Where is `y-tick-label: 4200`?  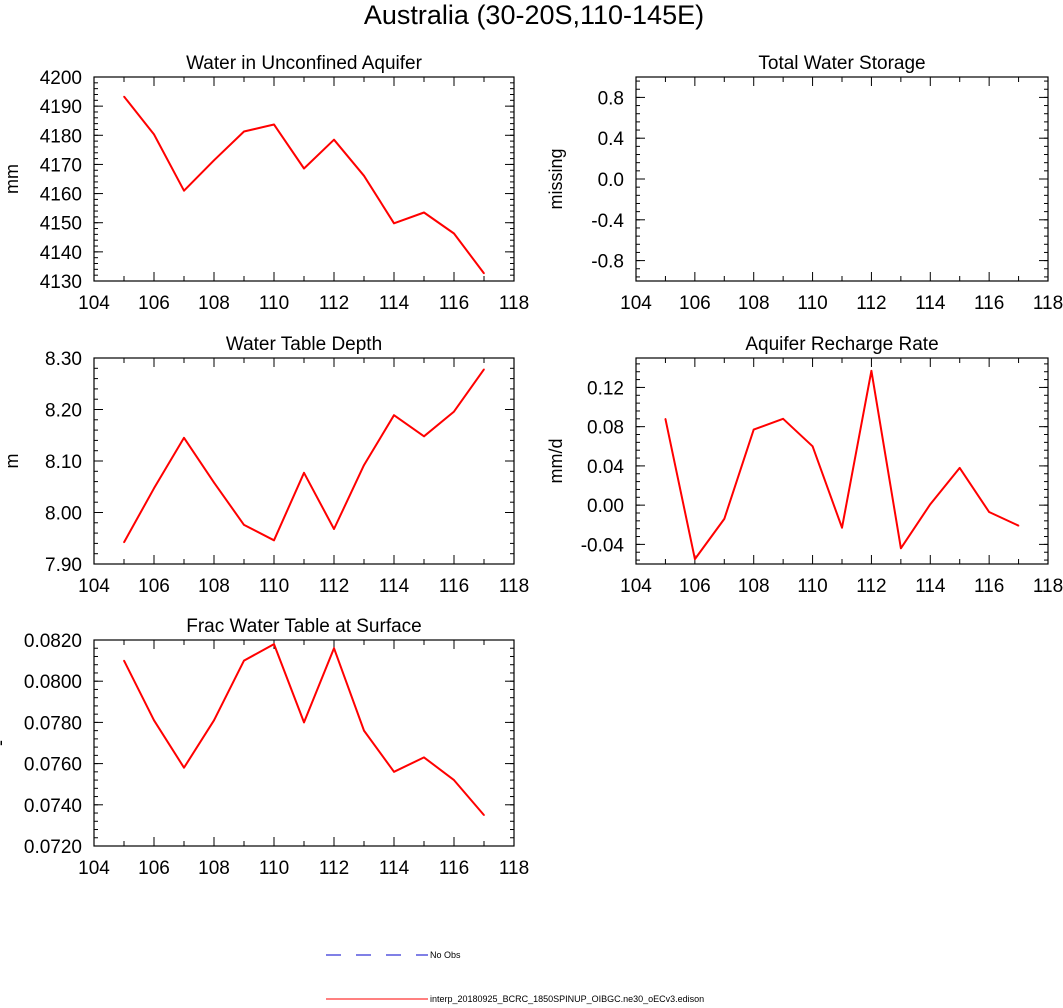 y-tick-label: 4200 is located at coordinates (61, 78).